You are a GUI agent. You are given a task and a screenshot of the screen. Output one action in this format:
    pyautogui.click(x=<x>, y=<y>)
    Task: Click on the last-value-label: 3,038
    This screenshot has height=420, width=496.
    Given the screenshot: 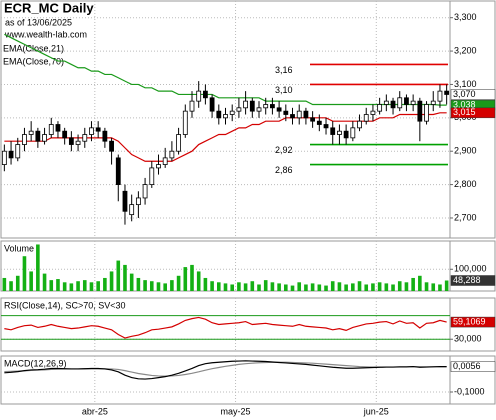 What is the action you would take?
    pyautogui.click(x=464, y=105)
    